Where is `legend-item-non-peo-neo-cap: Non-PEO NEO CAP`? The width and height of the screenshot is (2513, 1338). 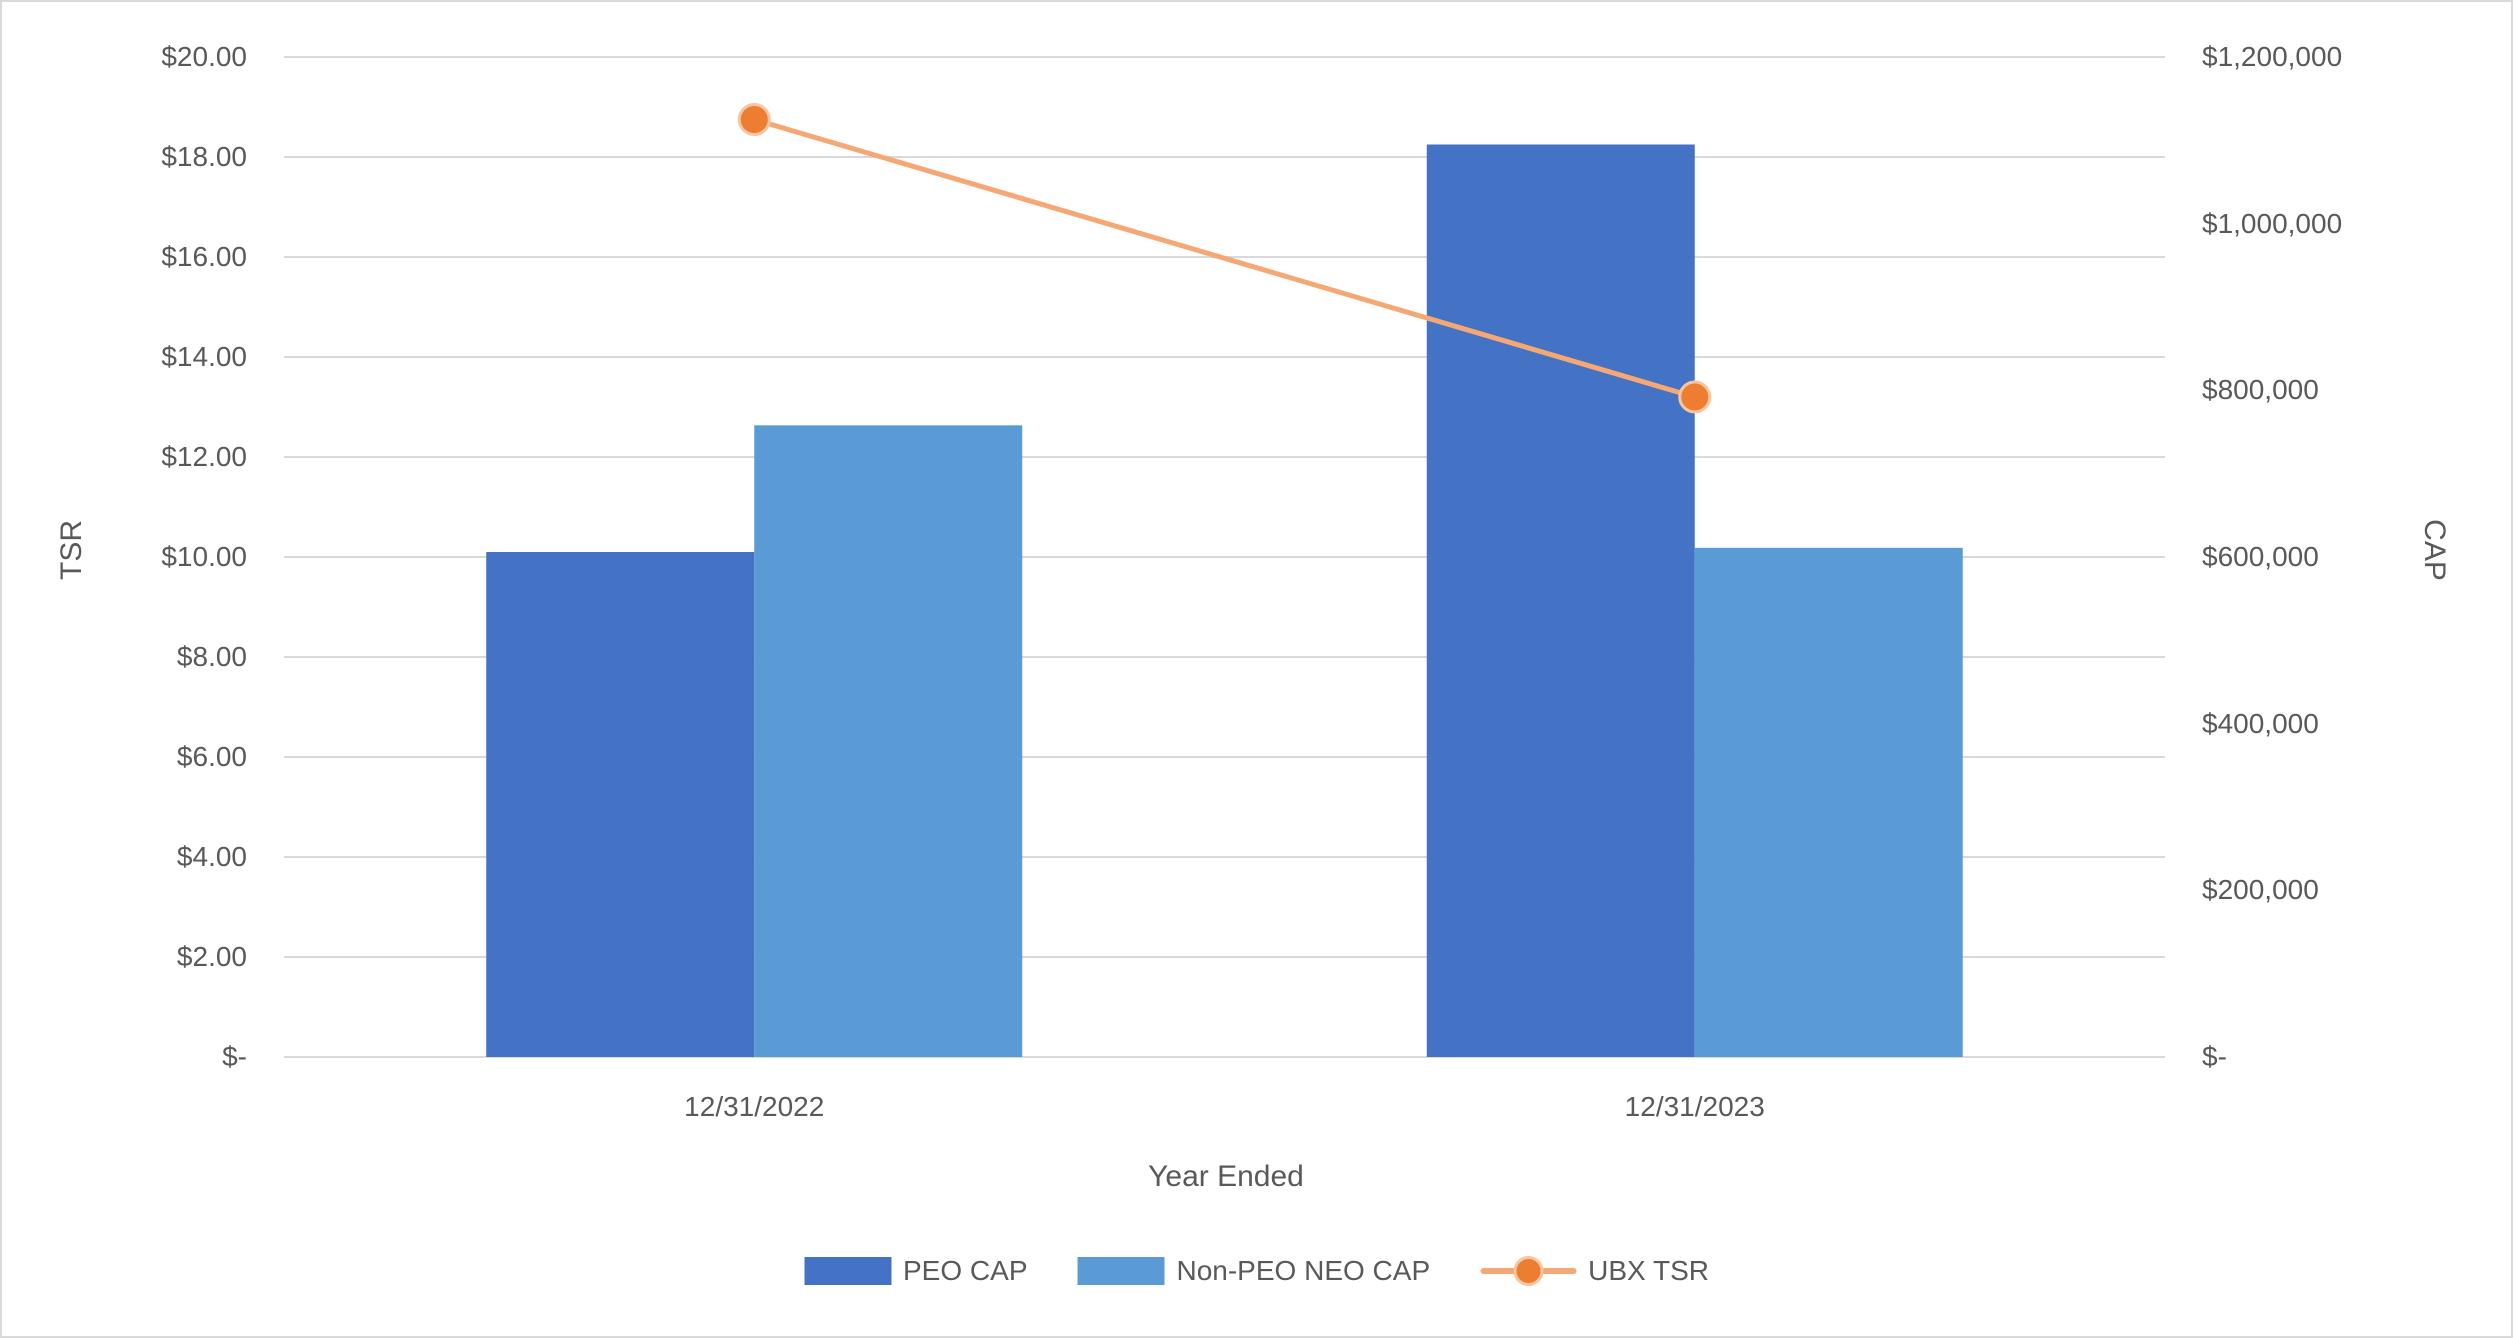 legend-item-non-peo-neo-cap: Non-PEO NEO CAP is located at coordinates (1253, 1271).